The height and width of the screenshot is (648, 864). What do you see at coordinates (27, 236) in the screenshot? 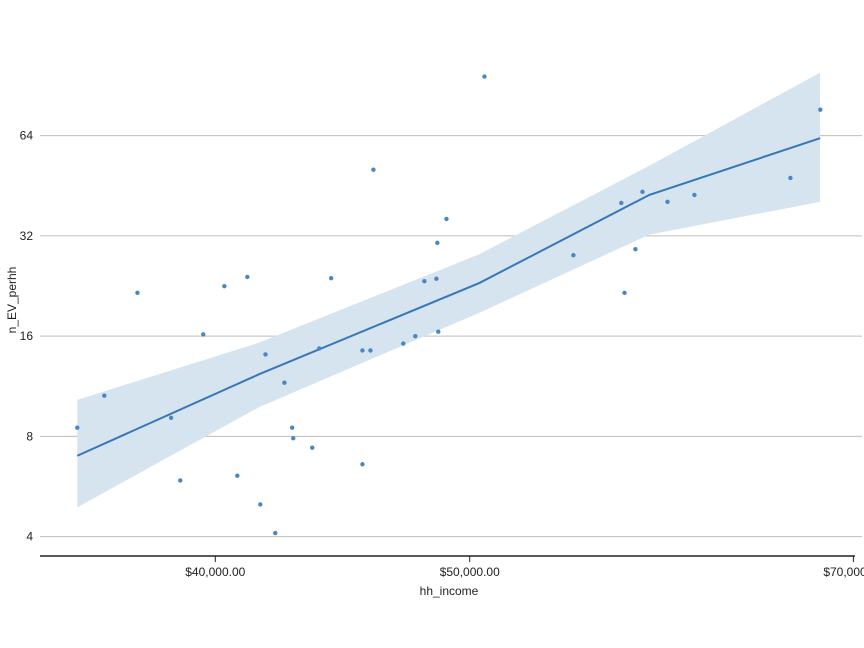
I see `y-tick-label: 32` at bounding box center [27, 236].